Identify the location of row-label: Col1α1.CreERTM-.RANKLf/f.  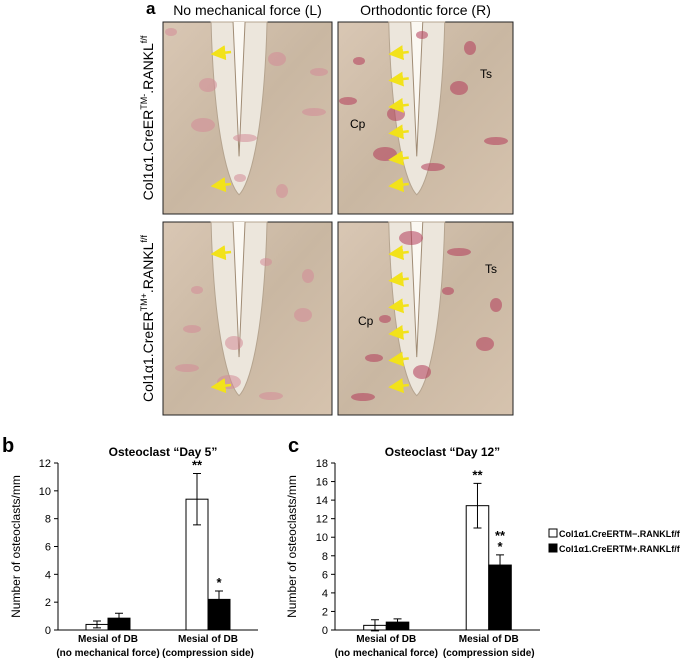
(147, 117).